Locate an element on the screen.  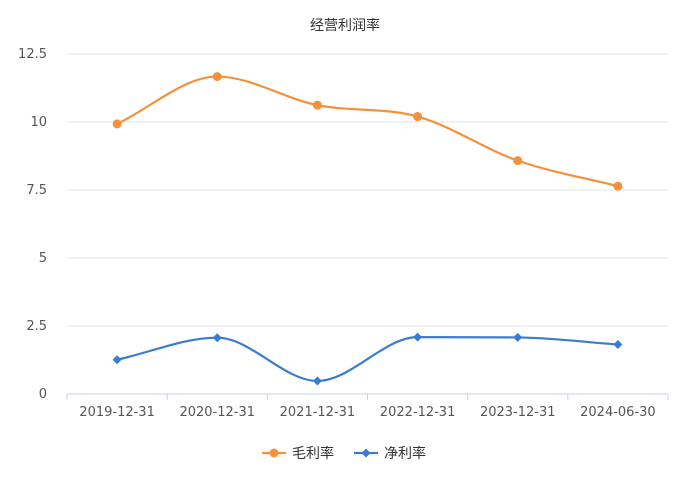
x-tick-label: 2023-12-31 is located at coordinates (518, 412).